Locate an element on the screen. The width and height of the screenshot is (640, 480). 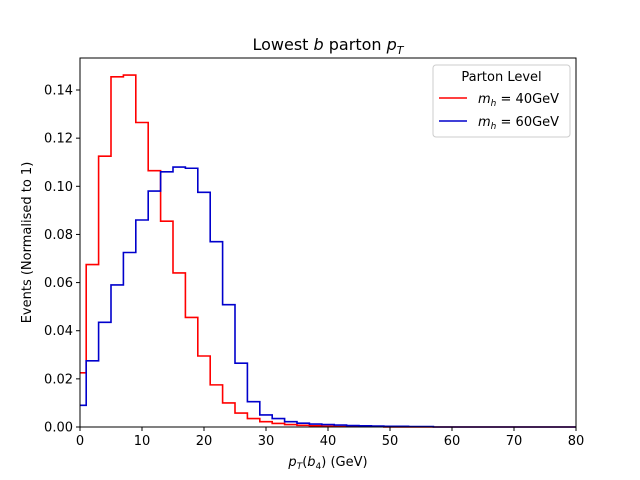
x-tick-label: 0 is located at coordinates (80, 441).